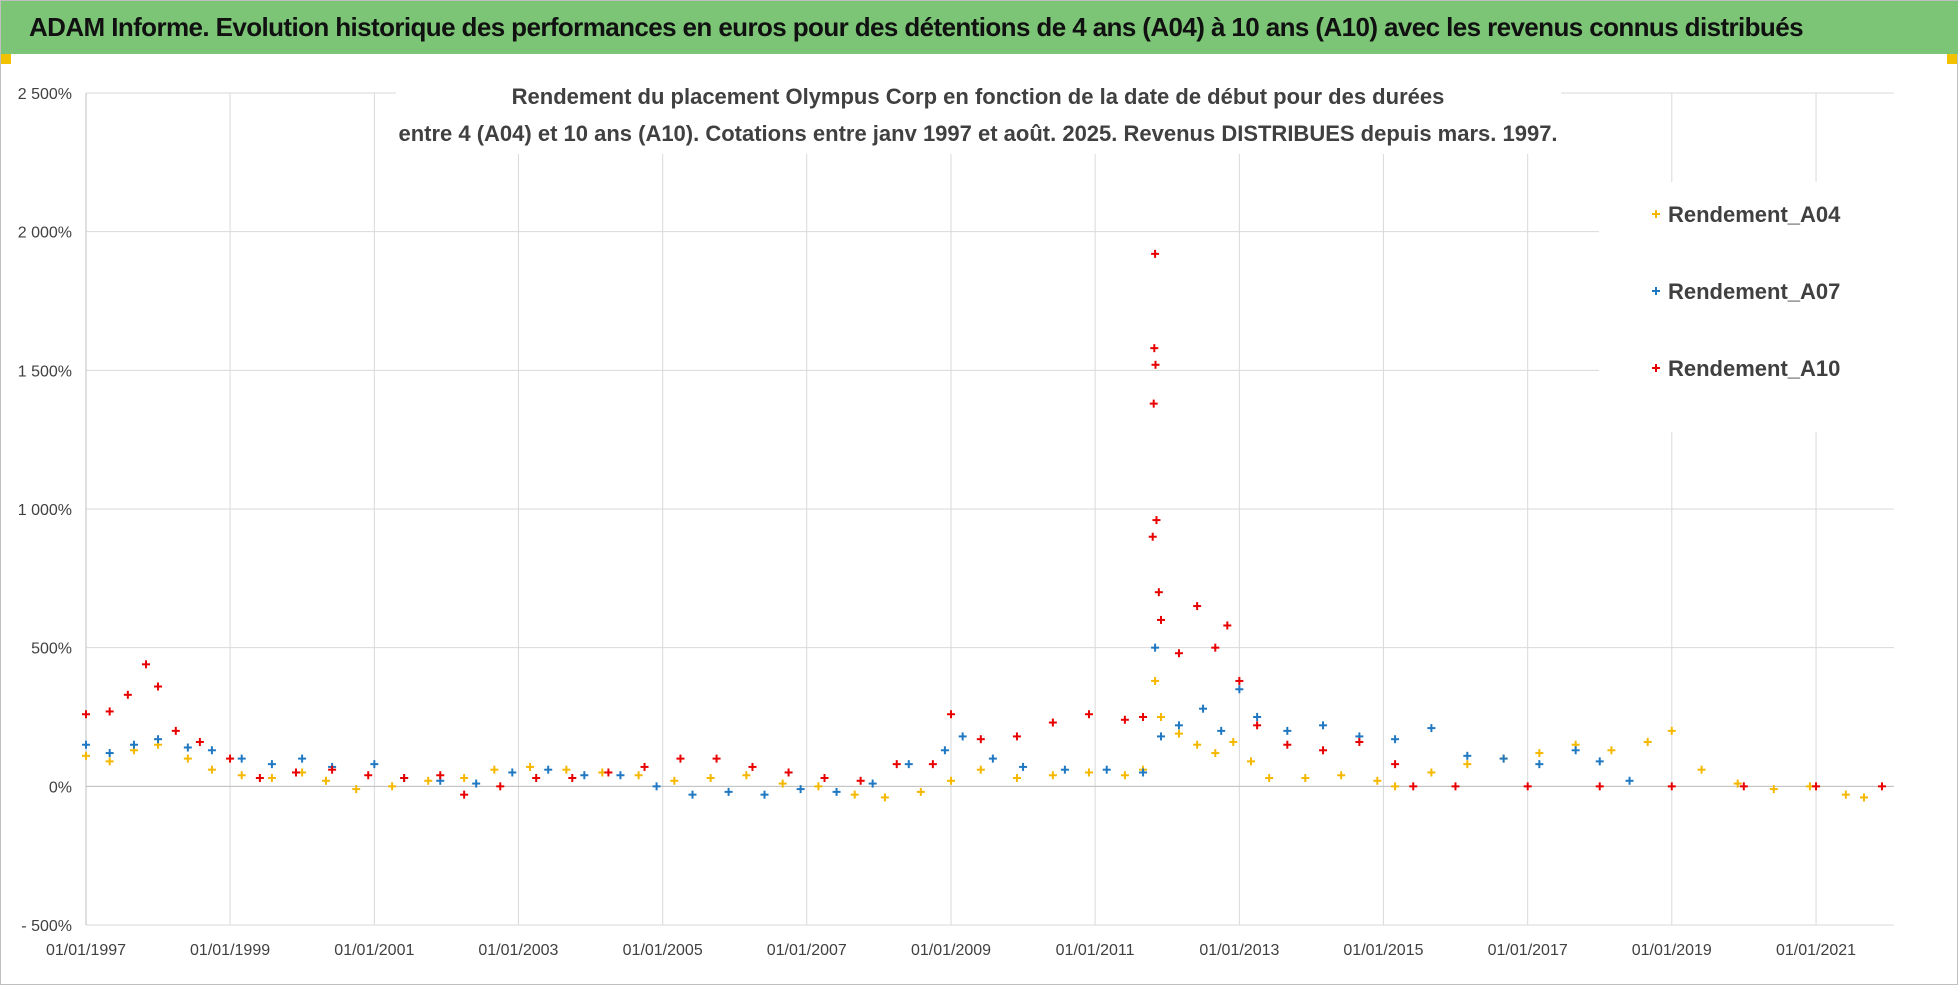 Image resolution: width=1958 pixels, height=986 pixels. I want to click on title-background, so click(978, 109).